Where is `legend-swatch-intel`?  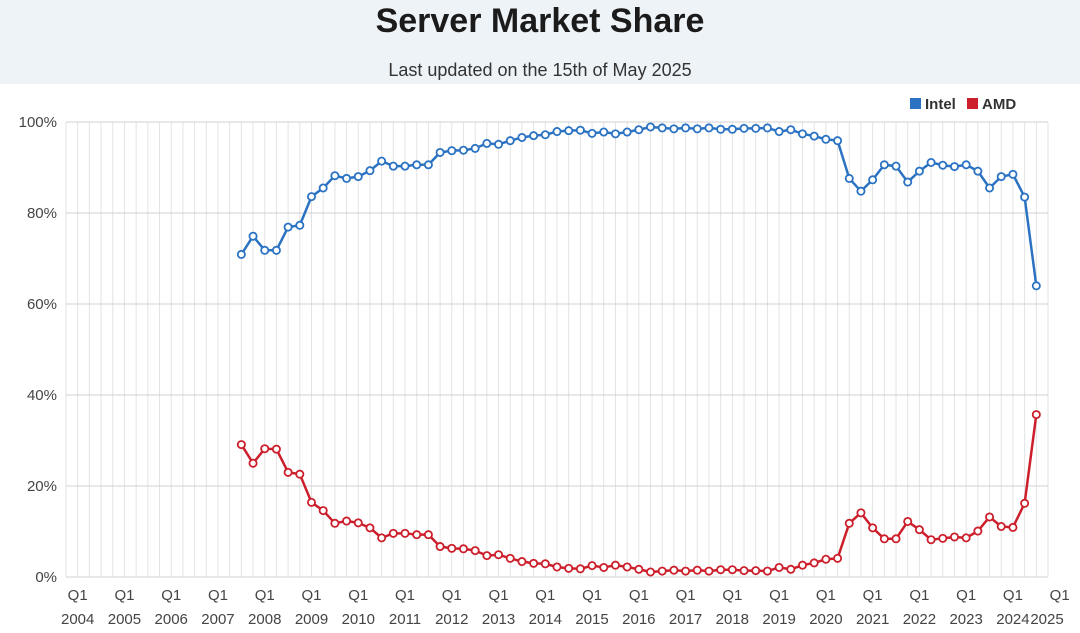 legend-swatch-intel is located at coordinates (915, 103).